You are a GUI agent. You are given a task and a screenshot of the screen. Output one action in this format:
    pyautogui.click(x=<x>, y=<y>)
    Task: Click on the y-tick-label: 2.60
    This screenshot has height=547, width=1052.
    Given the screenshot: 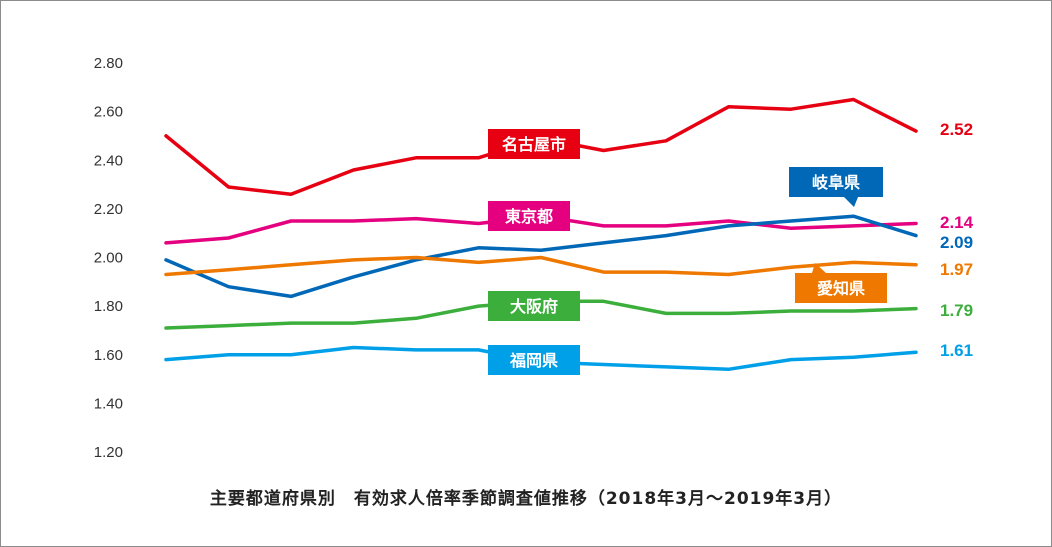 What is the action you would take?
    pyautogui.click(x=108, y=112)
    